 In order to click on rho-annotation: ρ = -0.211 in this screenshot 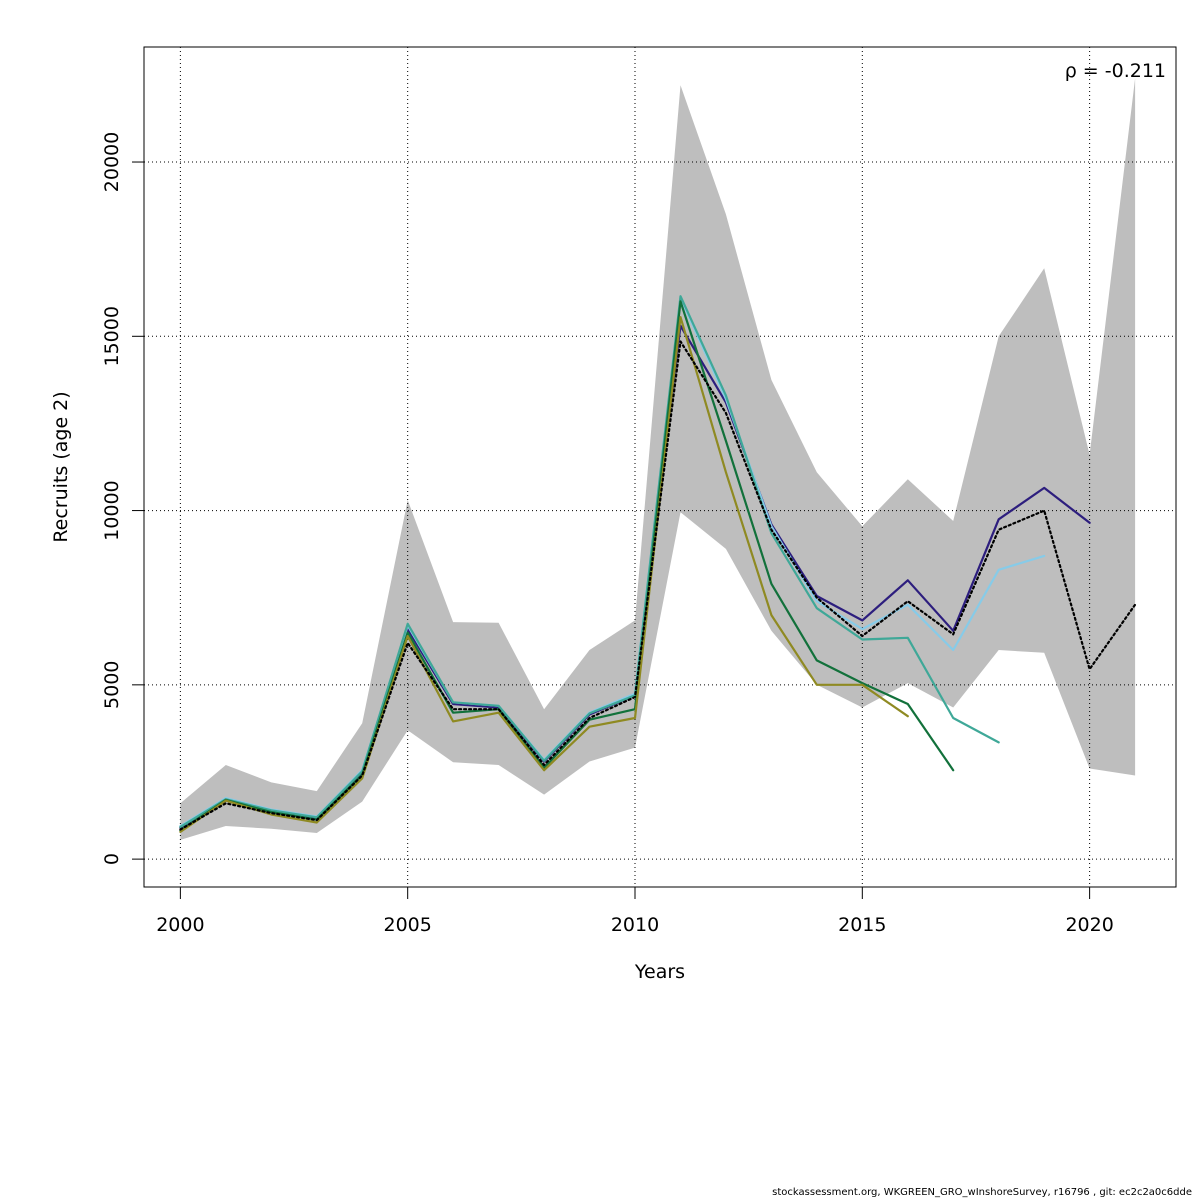, I will do `click(1115, 71)`.